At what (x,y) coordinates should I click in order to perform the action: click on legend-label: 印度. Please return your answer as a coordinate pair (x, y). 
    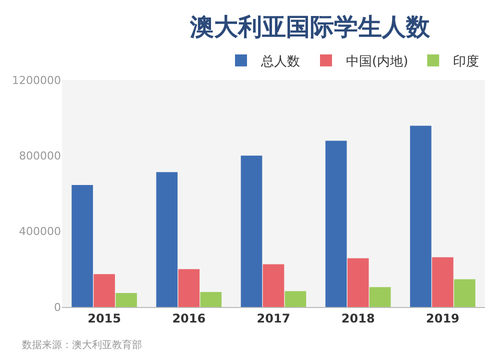
    Looking at the image, I should click on (466, 61).